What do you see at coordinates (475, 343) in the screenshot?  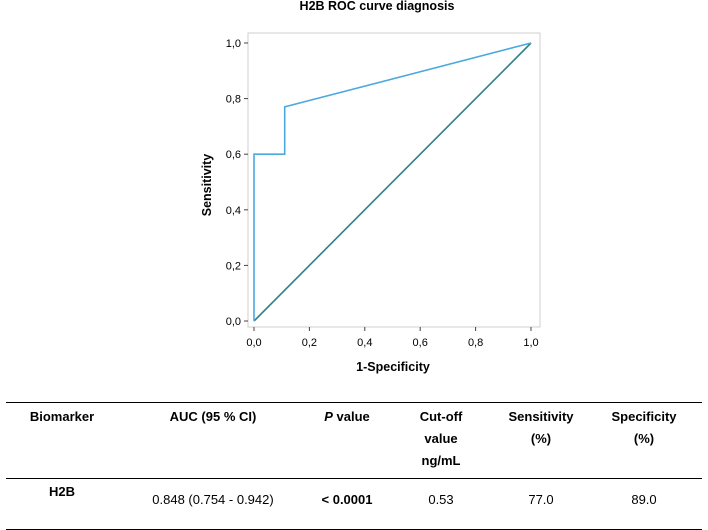 I see `x-tick-label: 0,8` at bounding box center [475, 343].